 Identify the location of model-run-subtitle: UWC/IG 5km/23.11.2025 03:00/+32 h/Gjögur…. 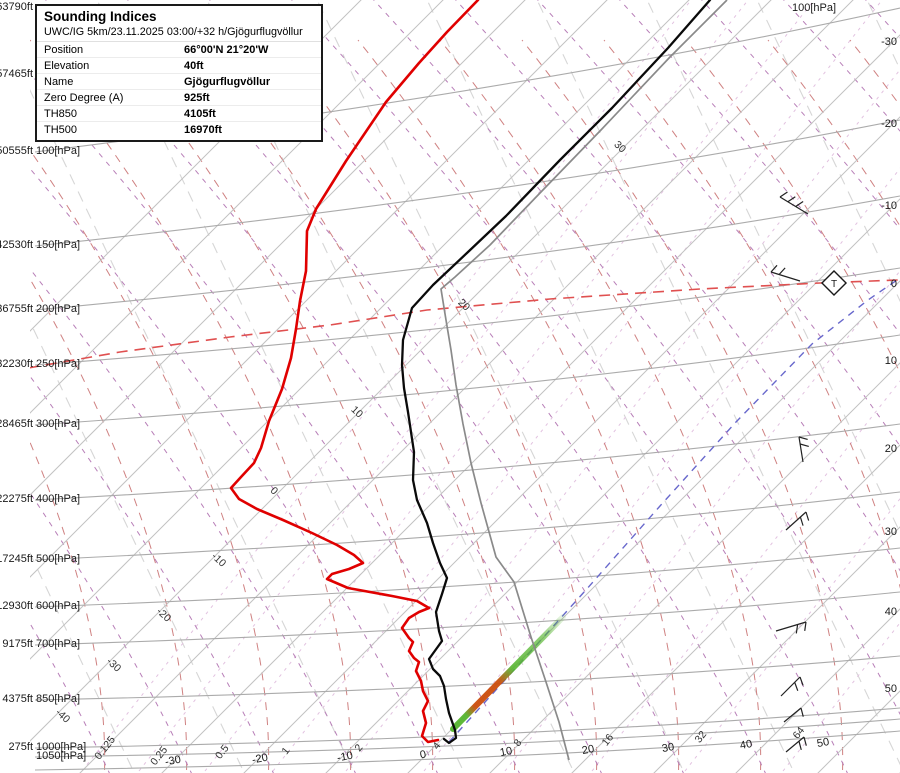
(179, 34).